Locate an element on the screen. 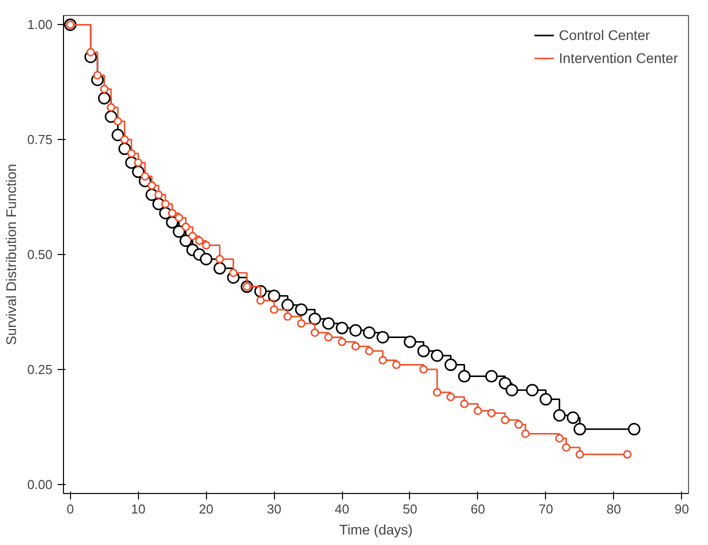 The image size is (708, 545). y-tick-label: 0.50 is located at coordinates (40, 254).